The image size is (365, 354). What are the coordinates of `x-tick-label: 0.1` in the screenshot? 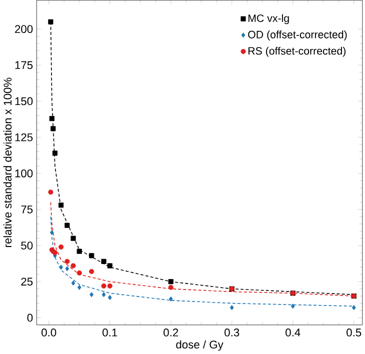 It's located at (110, 332).